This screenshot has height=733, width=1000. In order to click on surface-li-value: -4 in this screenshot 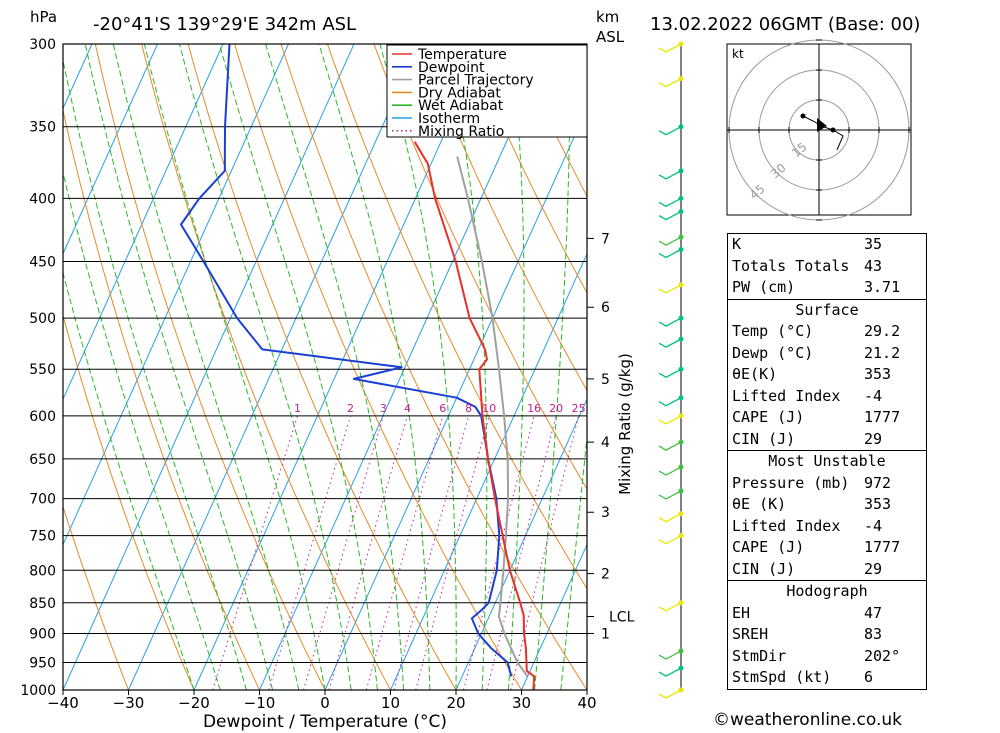, I will do `click(873, 395)`.